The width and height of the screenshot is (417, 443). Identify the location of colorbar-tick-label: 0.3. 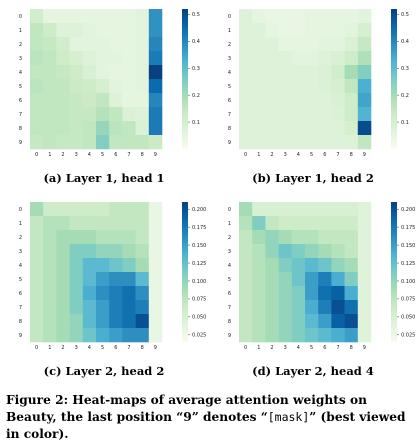
(196, 69).